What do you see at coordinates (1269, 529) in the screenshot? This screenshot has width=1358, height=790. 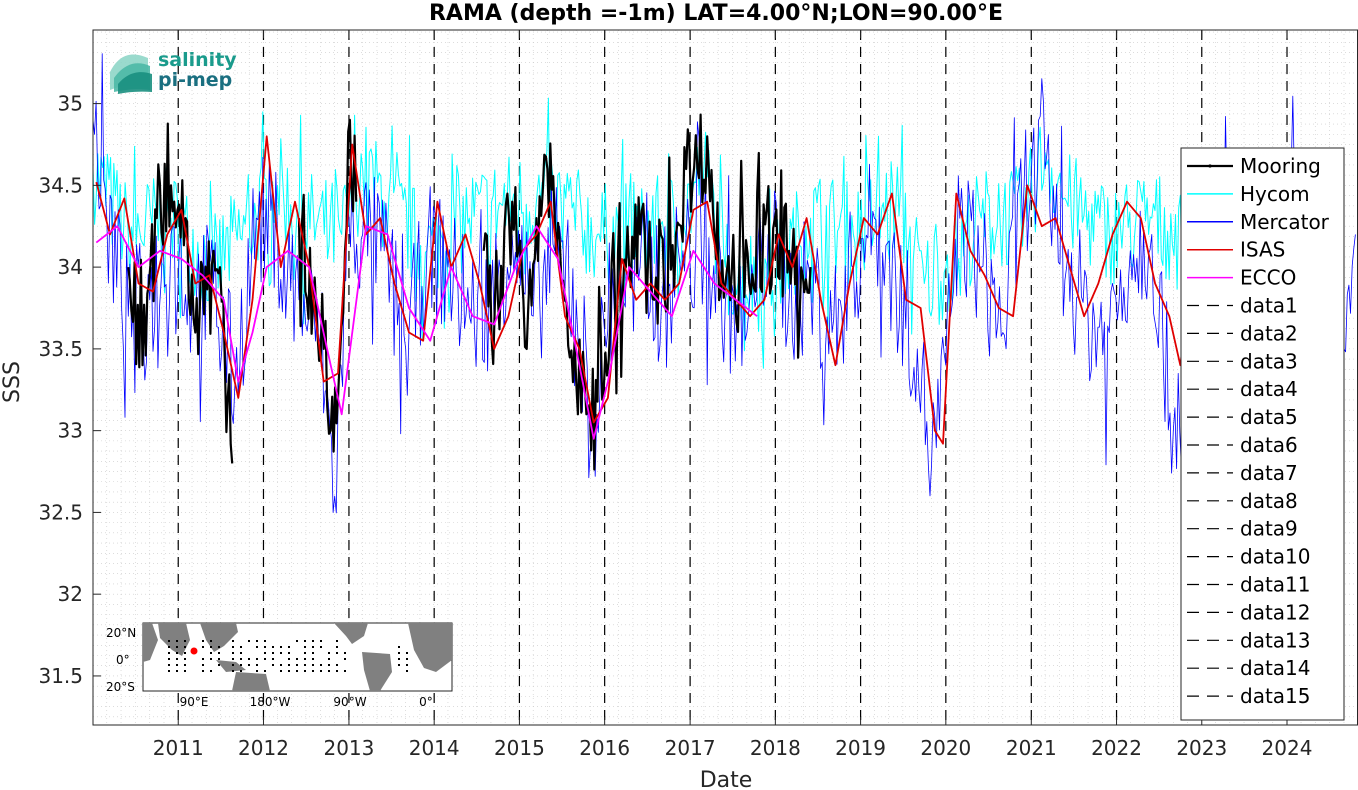 I see `legend-label-data9: data9` at bounding box center [1269, 529].